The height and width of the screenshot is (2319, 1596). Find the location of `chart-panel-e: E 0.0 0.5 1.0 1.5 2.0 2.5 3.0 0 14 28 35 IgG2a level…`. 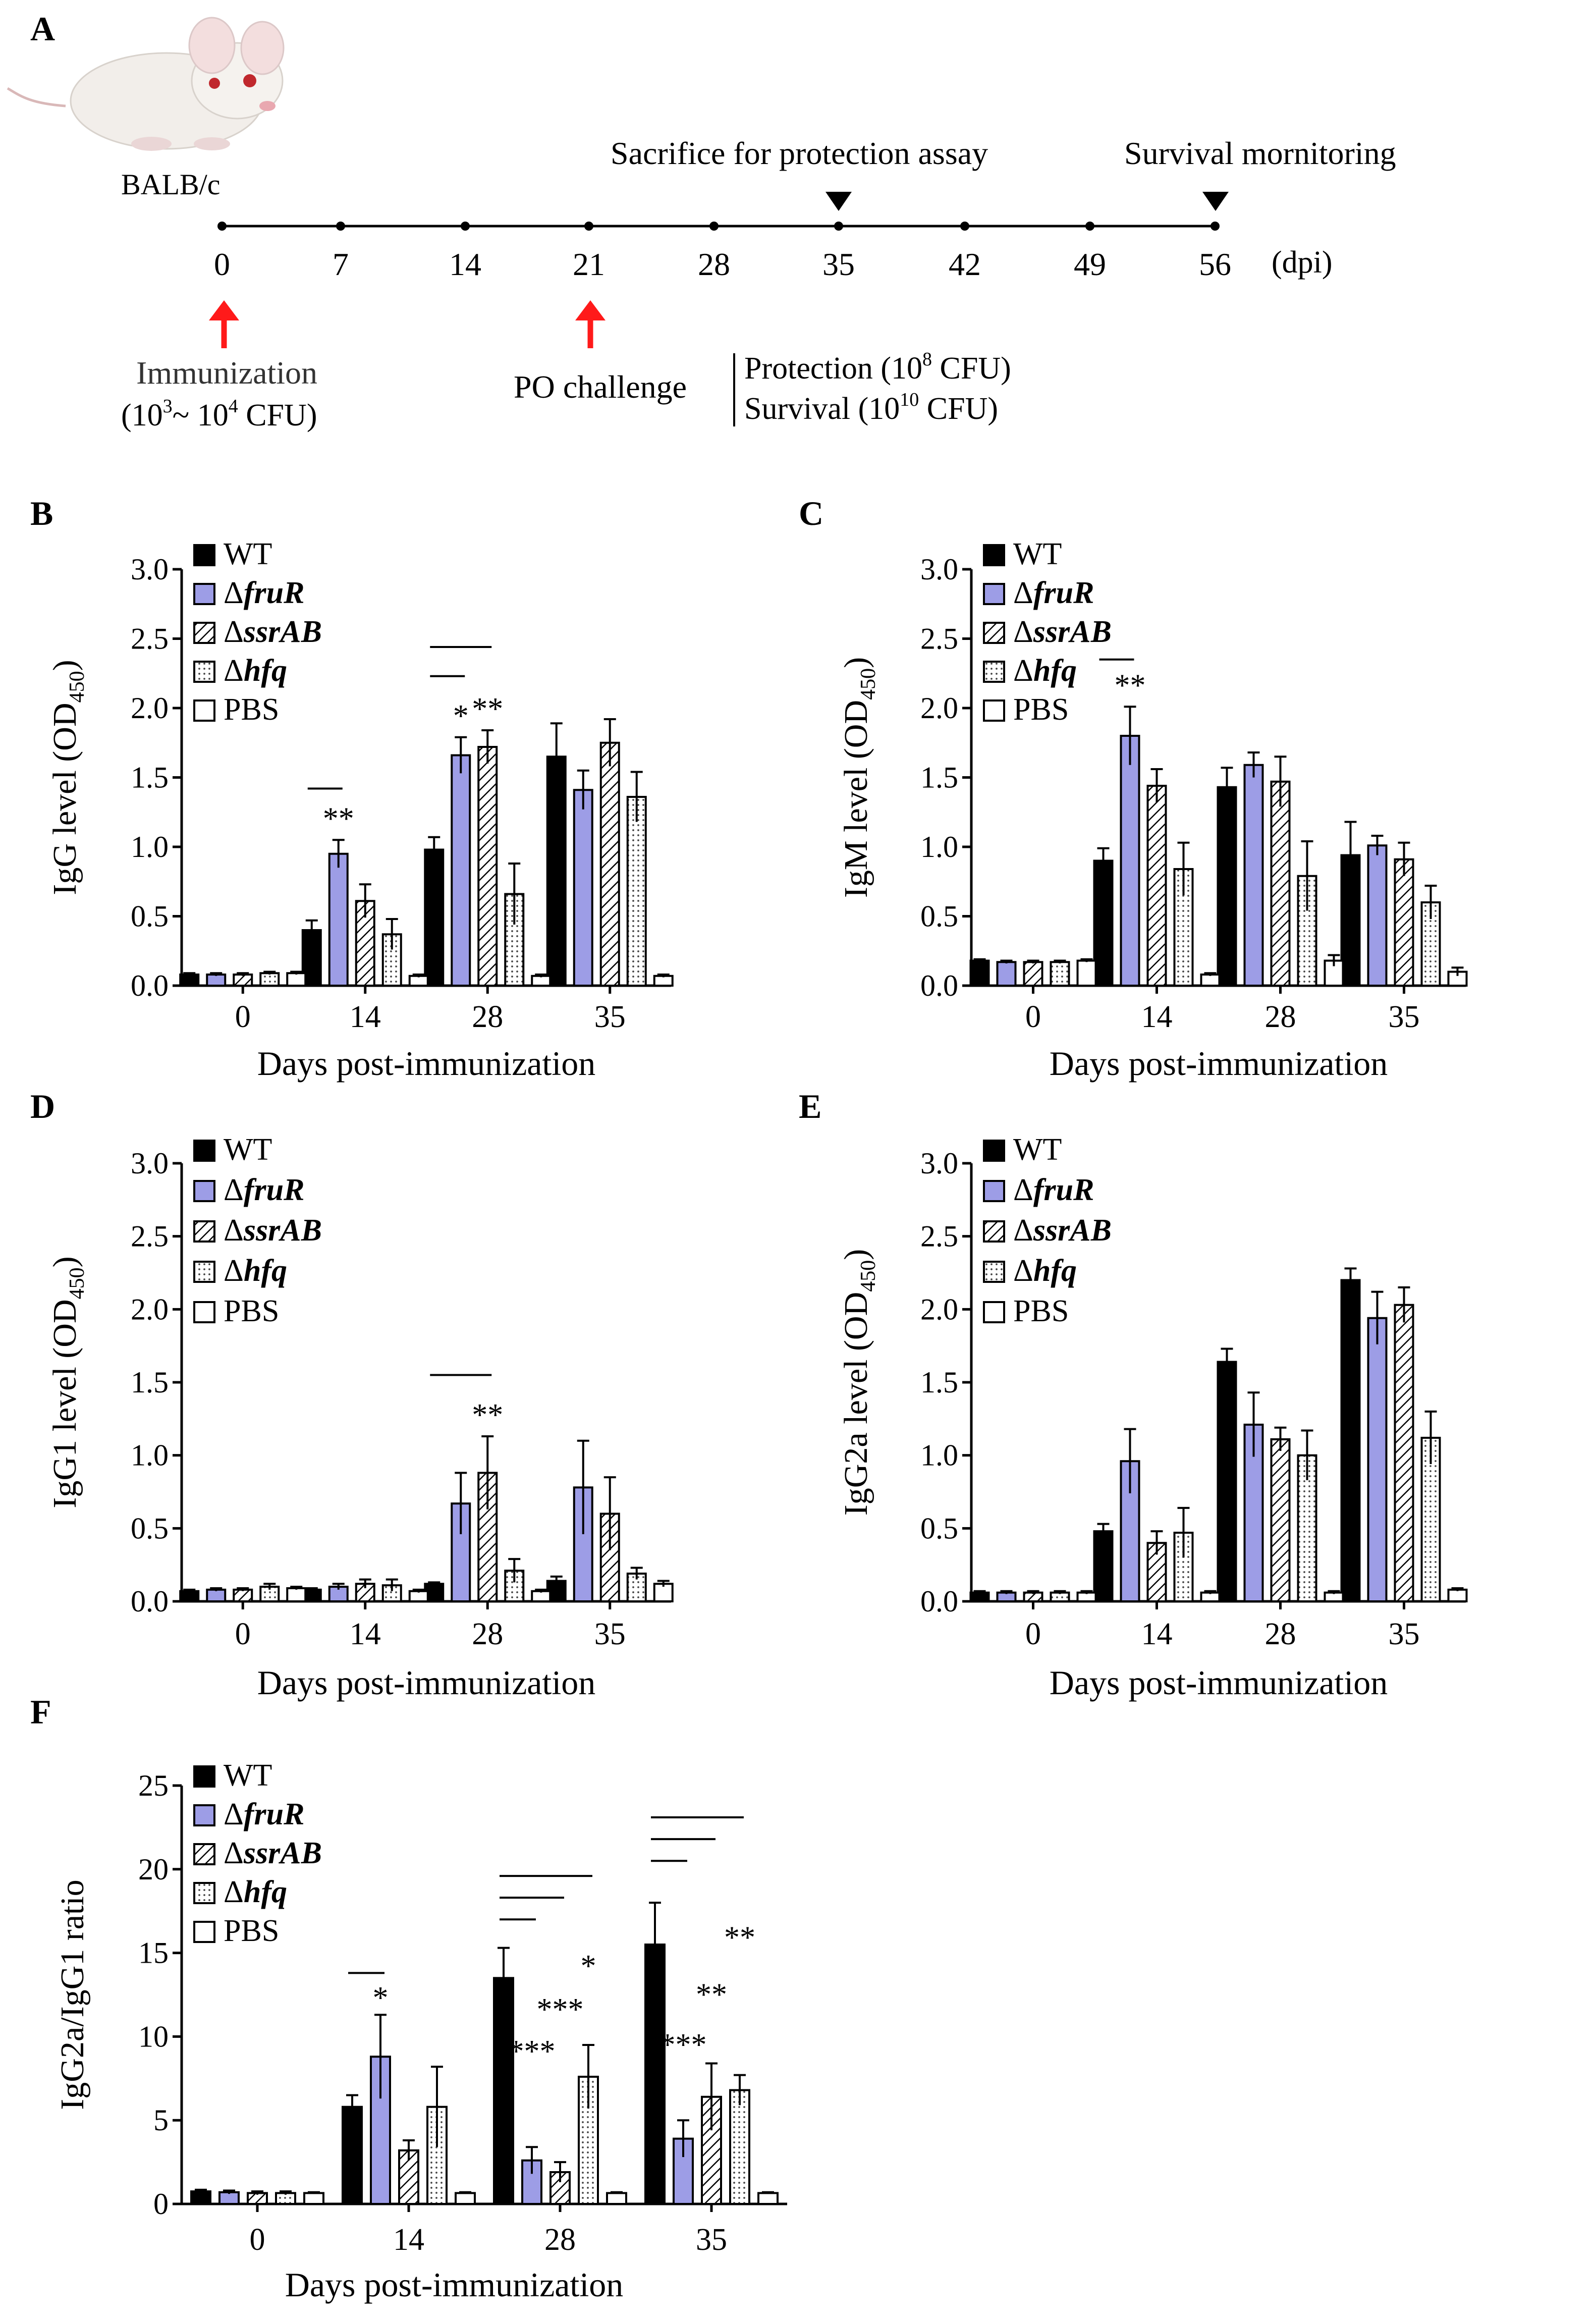

chart-panel-e: E 0.0 0.5 1.0 1.5 2.0 2.5 3.0 0 14 28 35 IgG2a level… is located at coordinates (1133, 1394).